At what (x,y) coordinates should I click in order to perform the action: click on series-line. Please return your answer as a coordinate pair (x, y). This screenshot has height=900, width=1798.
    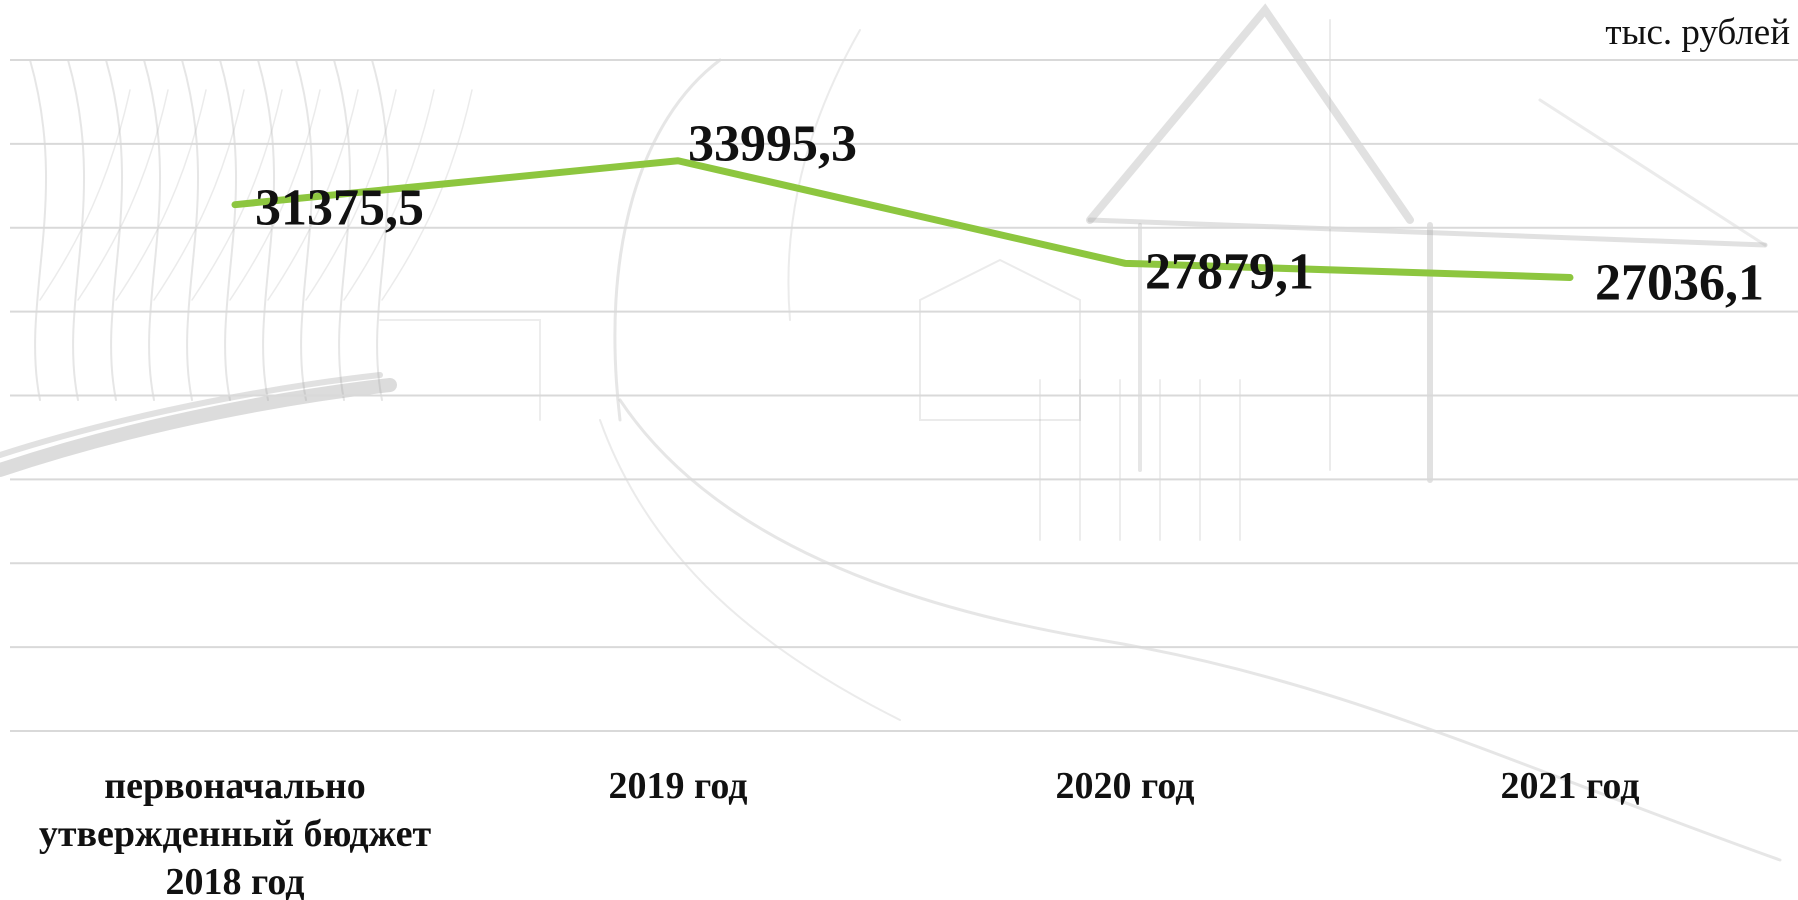
    Looking at the image, I should click on (902, 219).